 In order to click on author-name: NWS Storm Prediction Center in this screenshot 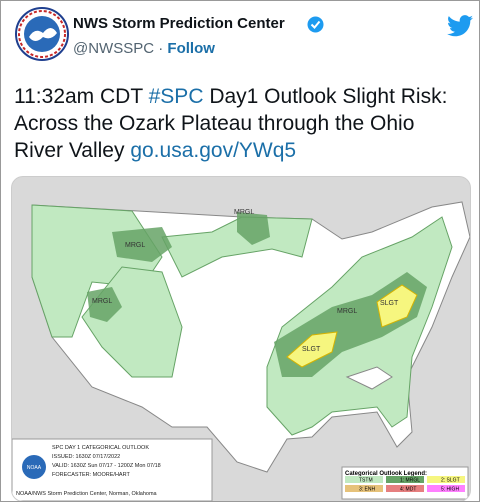, I will do `click(179, 23)`.